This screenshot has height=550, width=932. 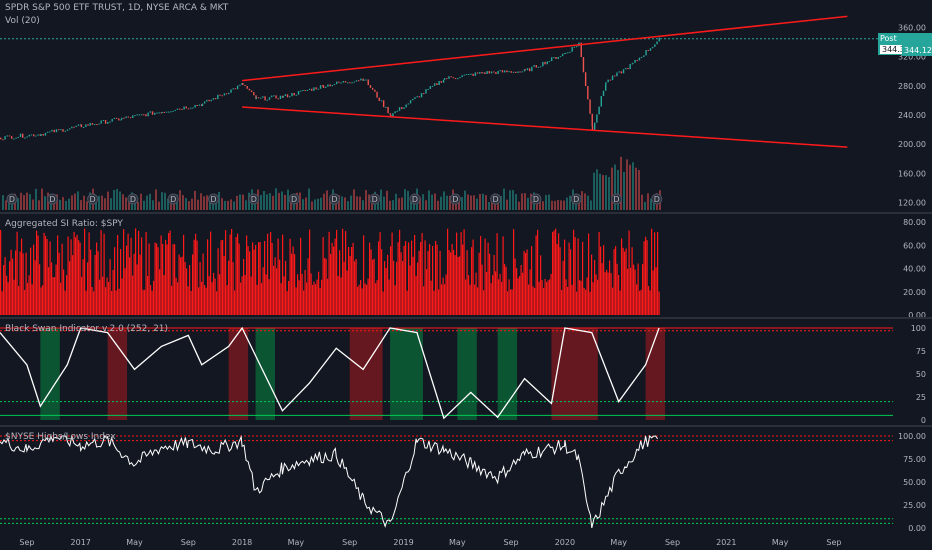 What do you see at coordinates (403, 542) in the screenshot?
I see `x-axis-tick: 2019` at bounding box center [403, 542].